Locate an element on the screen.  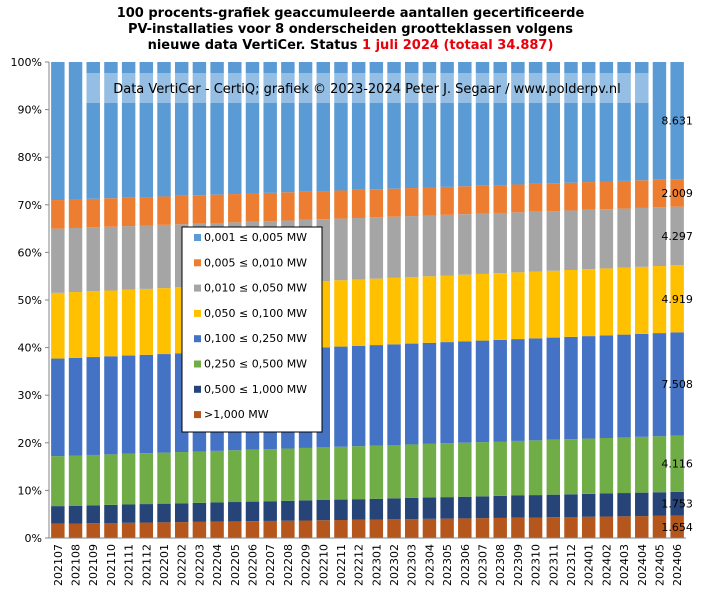
bar-segment-202201-s5 is located at coordinates (164, 256).